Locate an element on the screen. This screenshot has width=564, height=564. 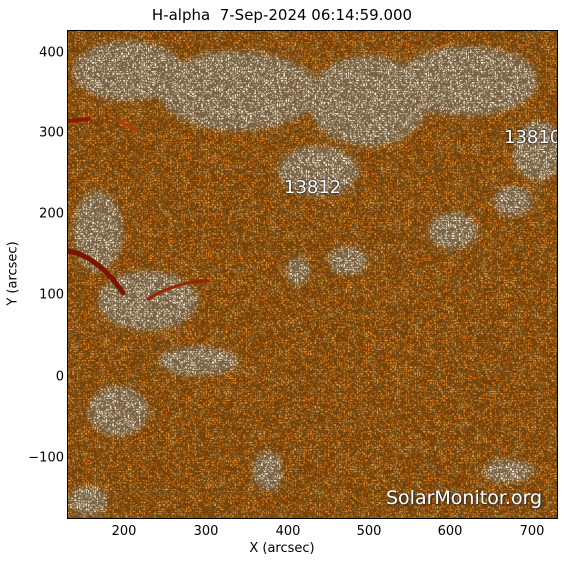
y-tick-label: −100 is located at coordinates (46, 458).